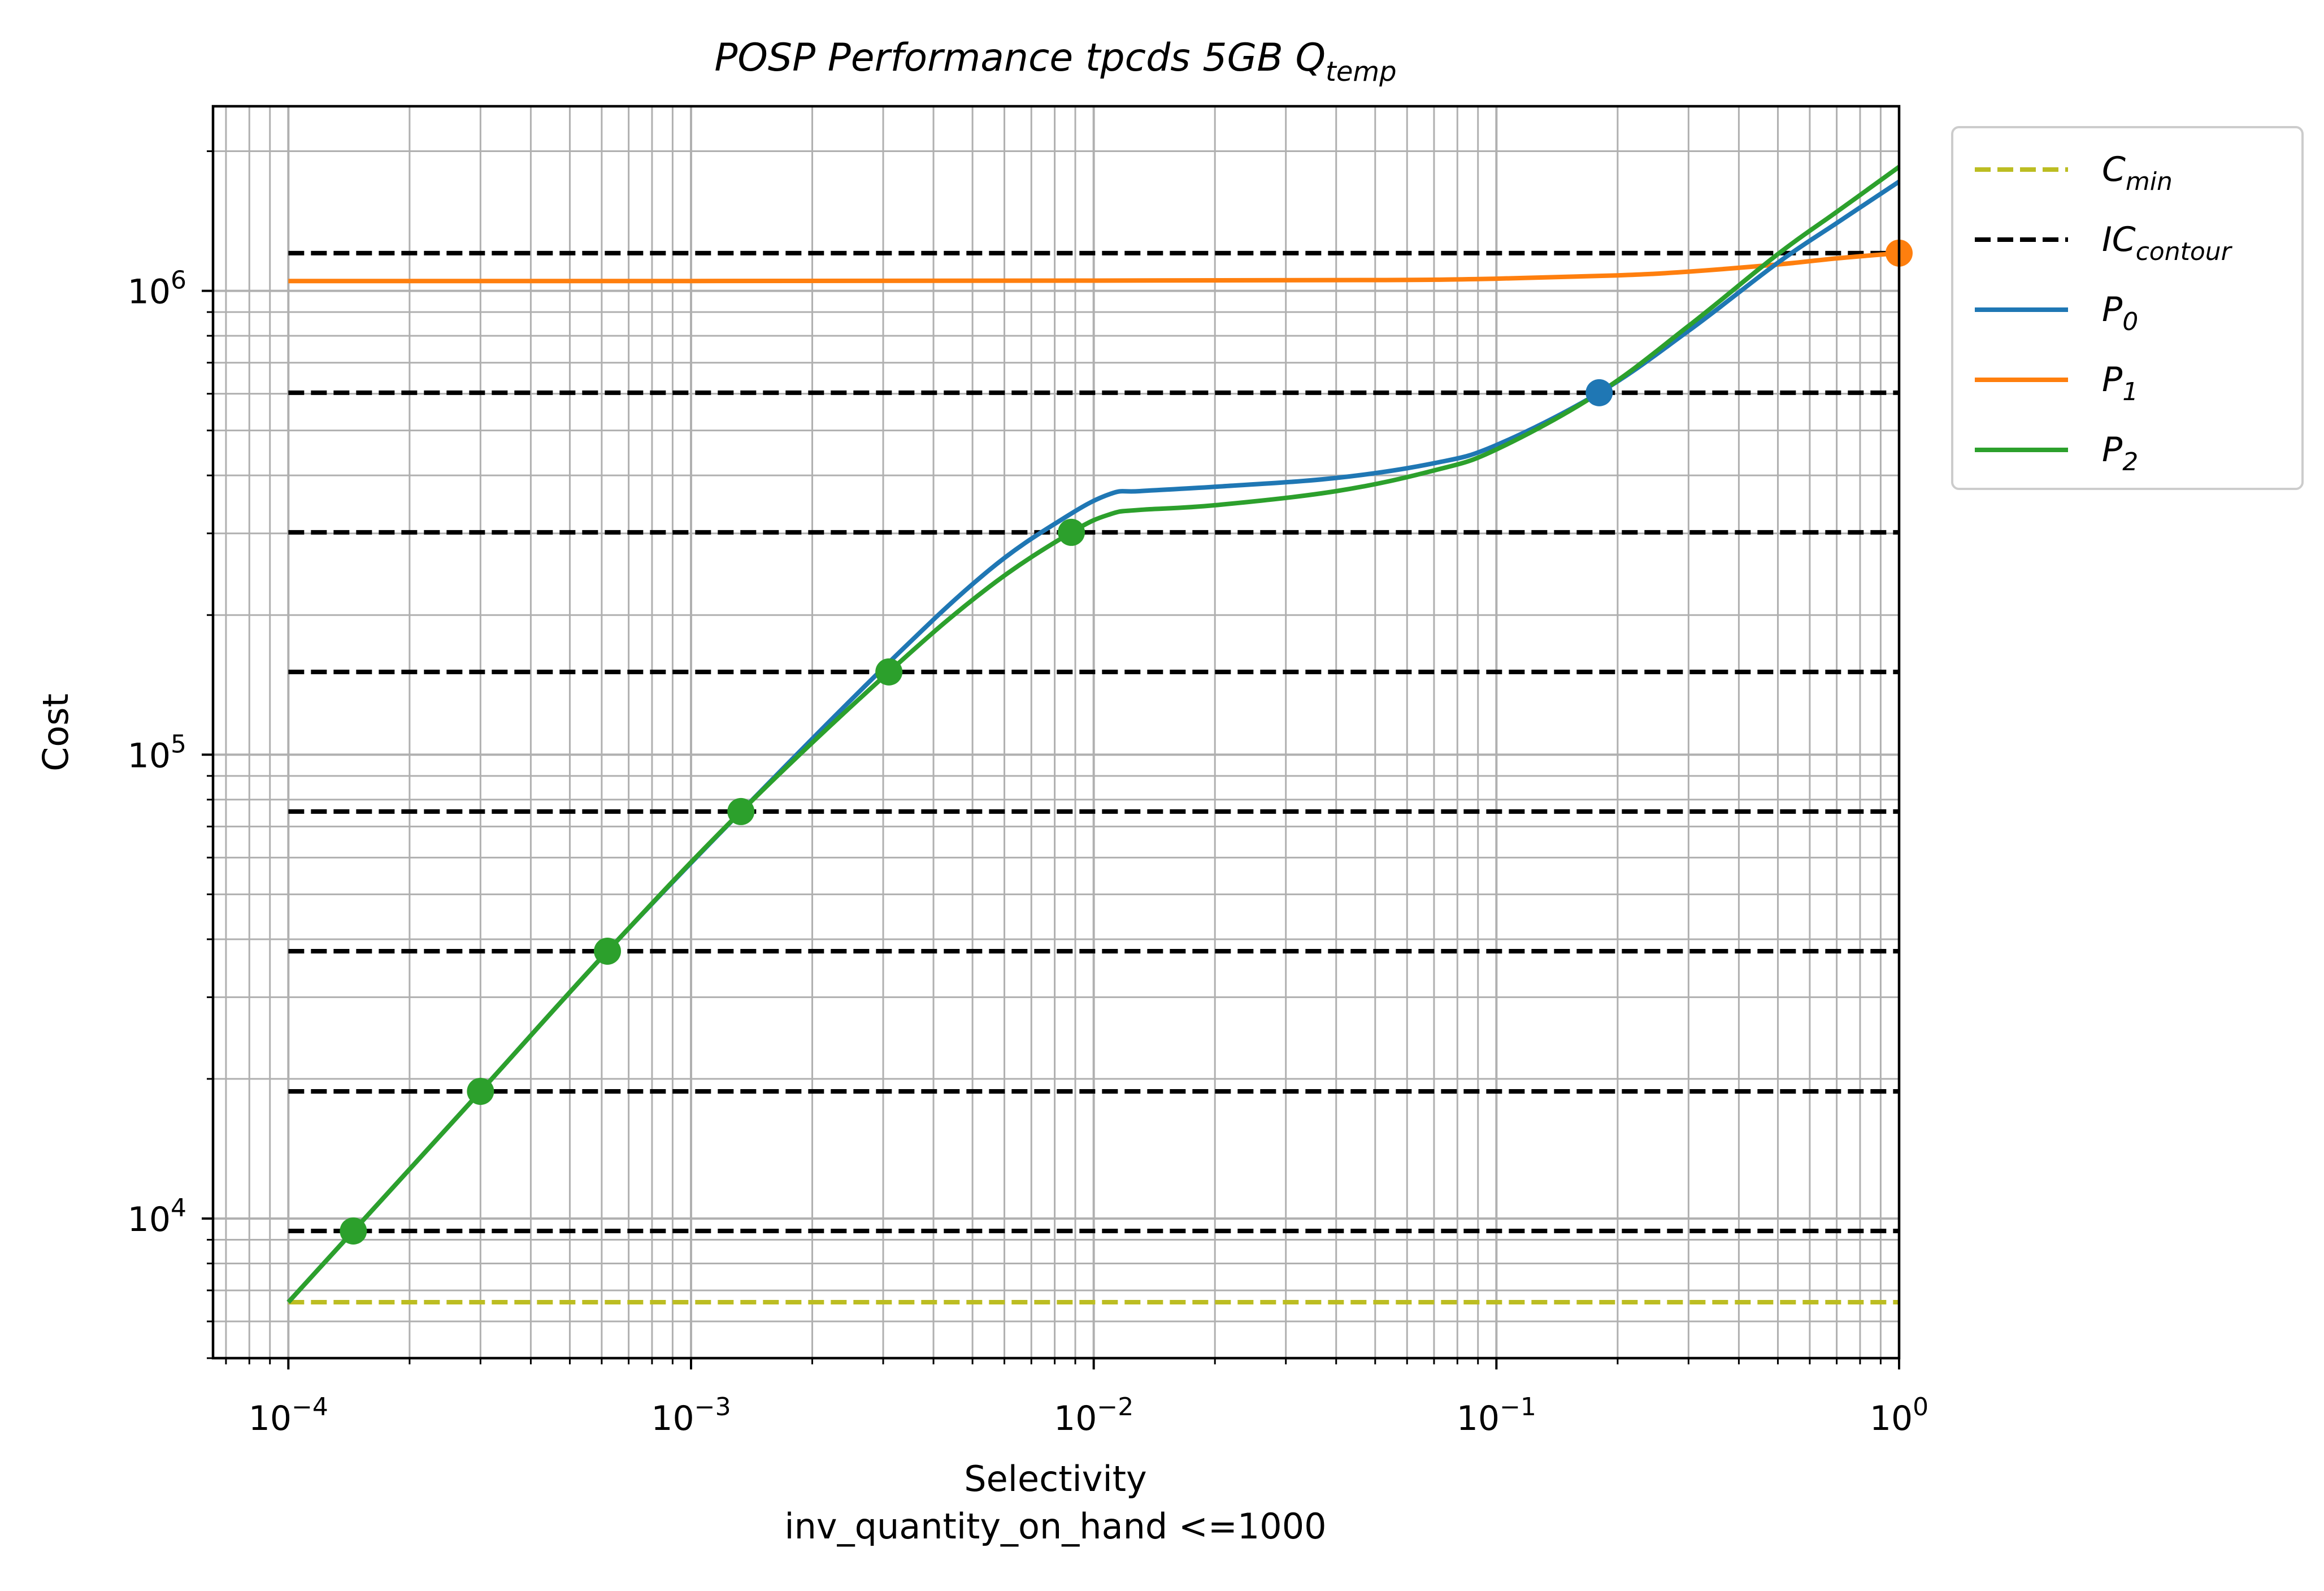  What do you see at coordinates (157, 753) in the screenshot?
I see `y-tick-label: 10⁵` at bounding box center [157, 753].